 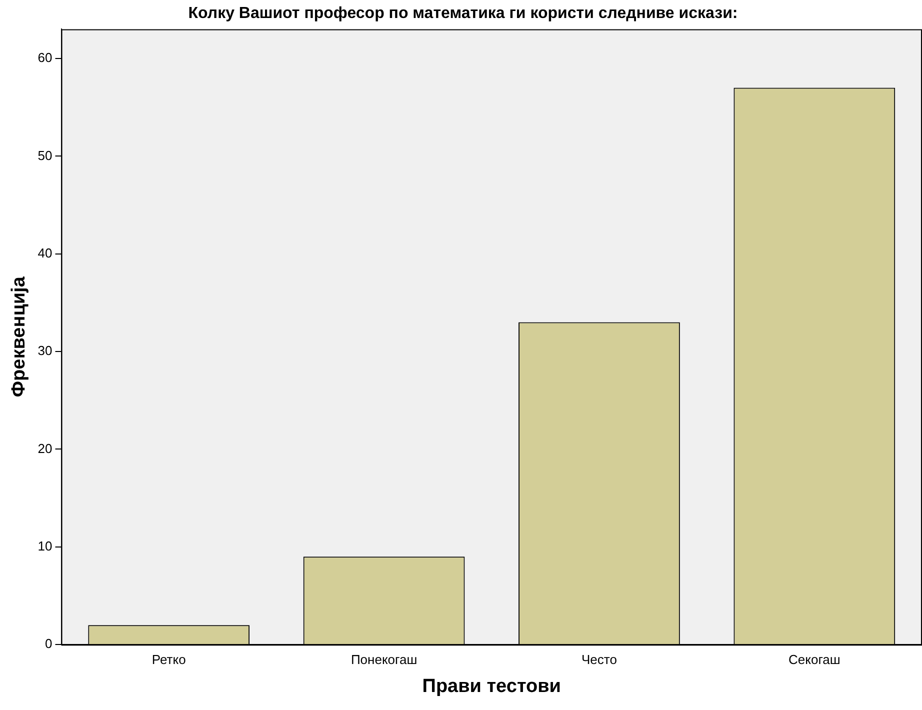 I want to click on x-axis-title: Прави тестови, so click(x=491, y=686).